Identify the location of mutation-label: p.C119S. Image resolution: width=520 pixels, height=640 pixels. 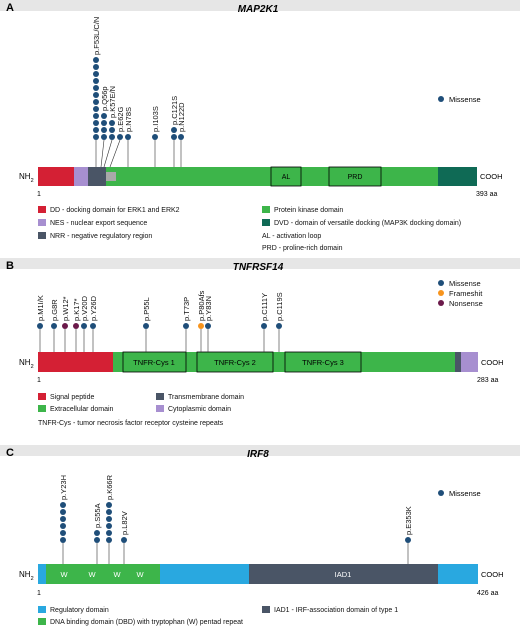
(279, 306).